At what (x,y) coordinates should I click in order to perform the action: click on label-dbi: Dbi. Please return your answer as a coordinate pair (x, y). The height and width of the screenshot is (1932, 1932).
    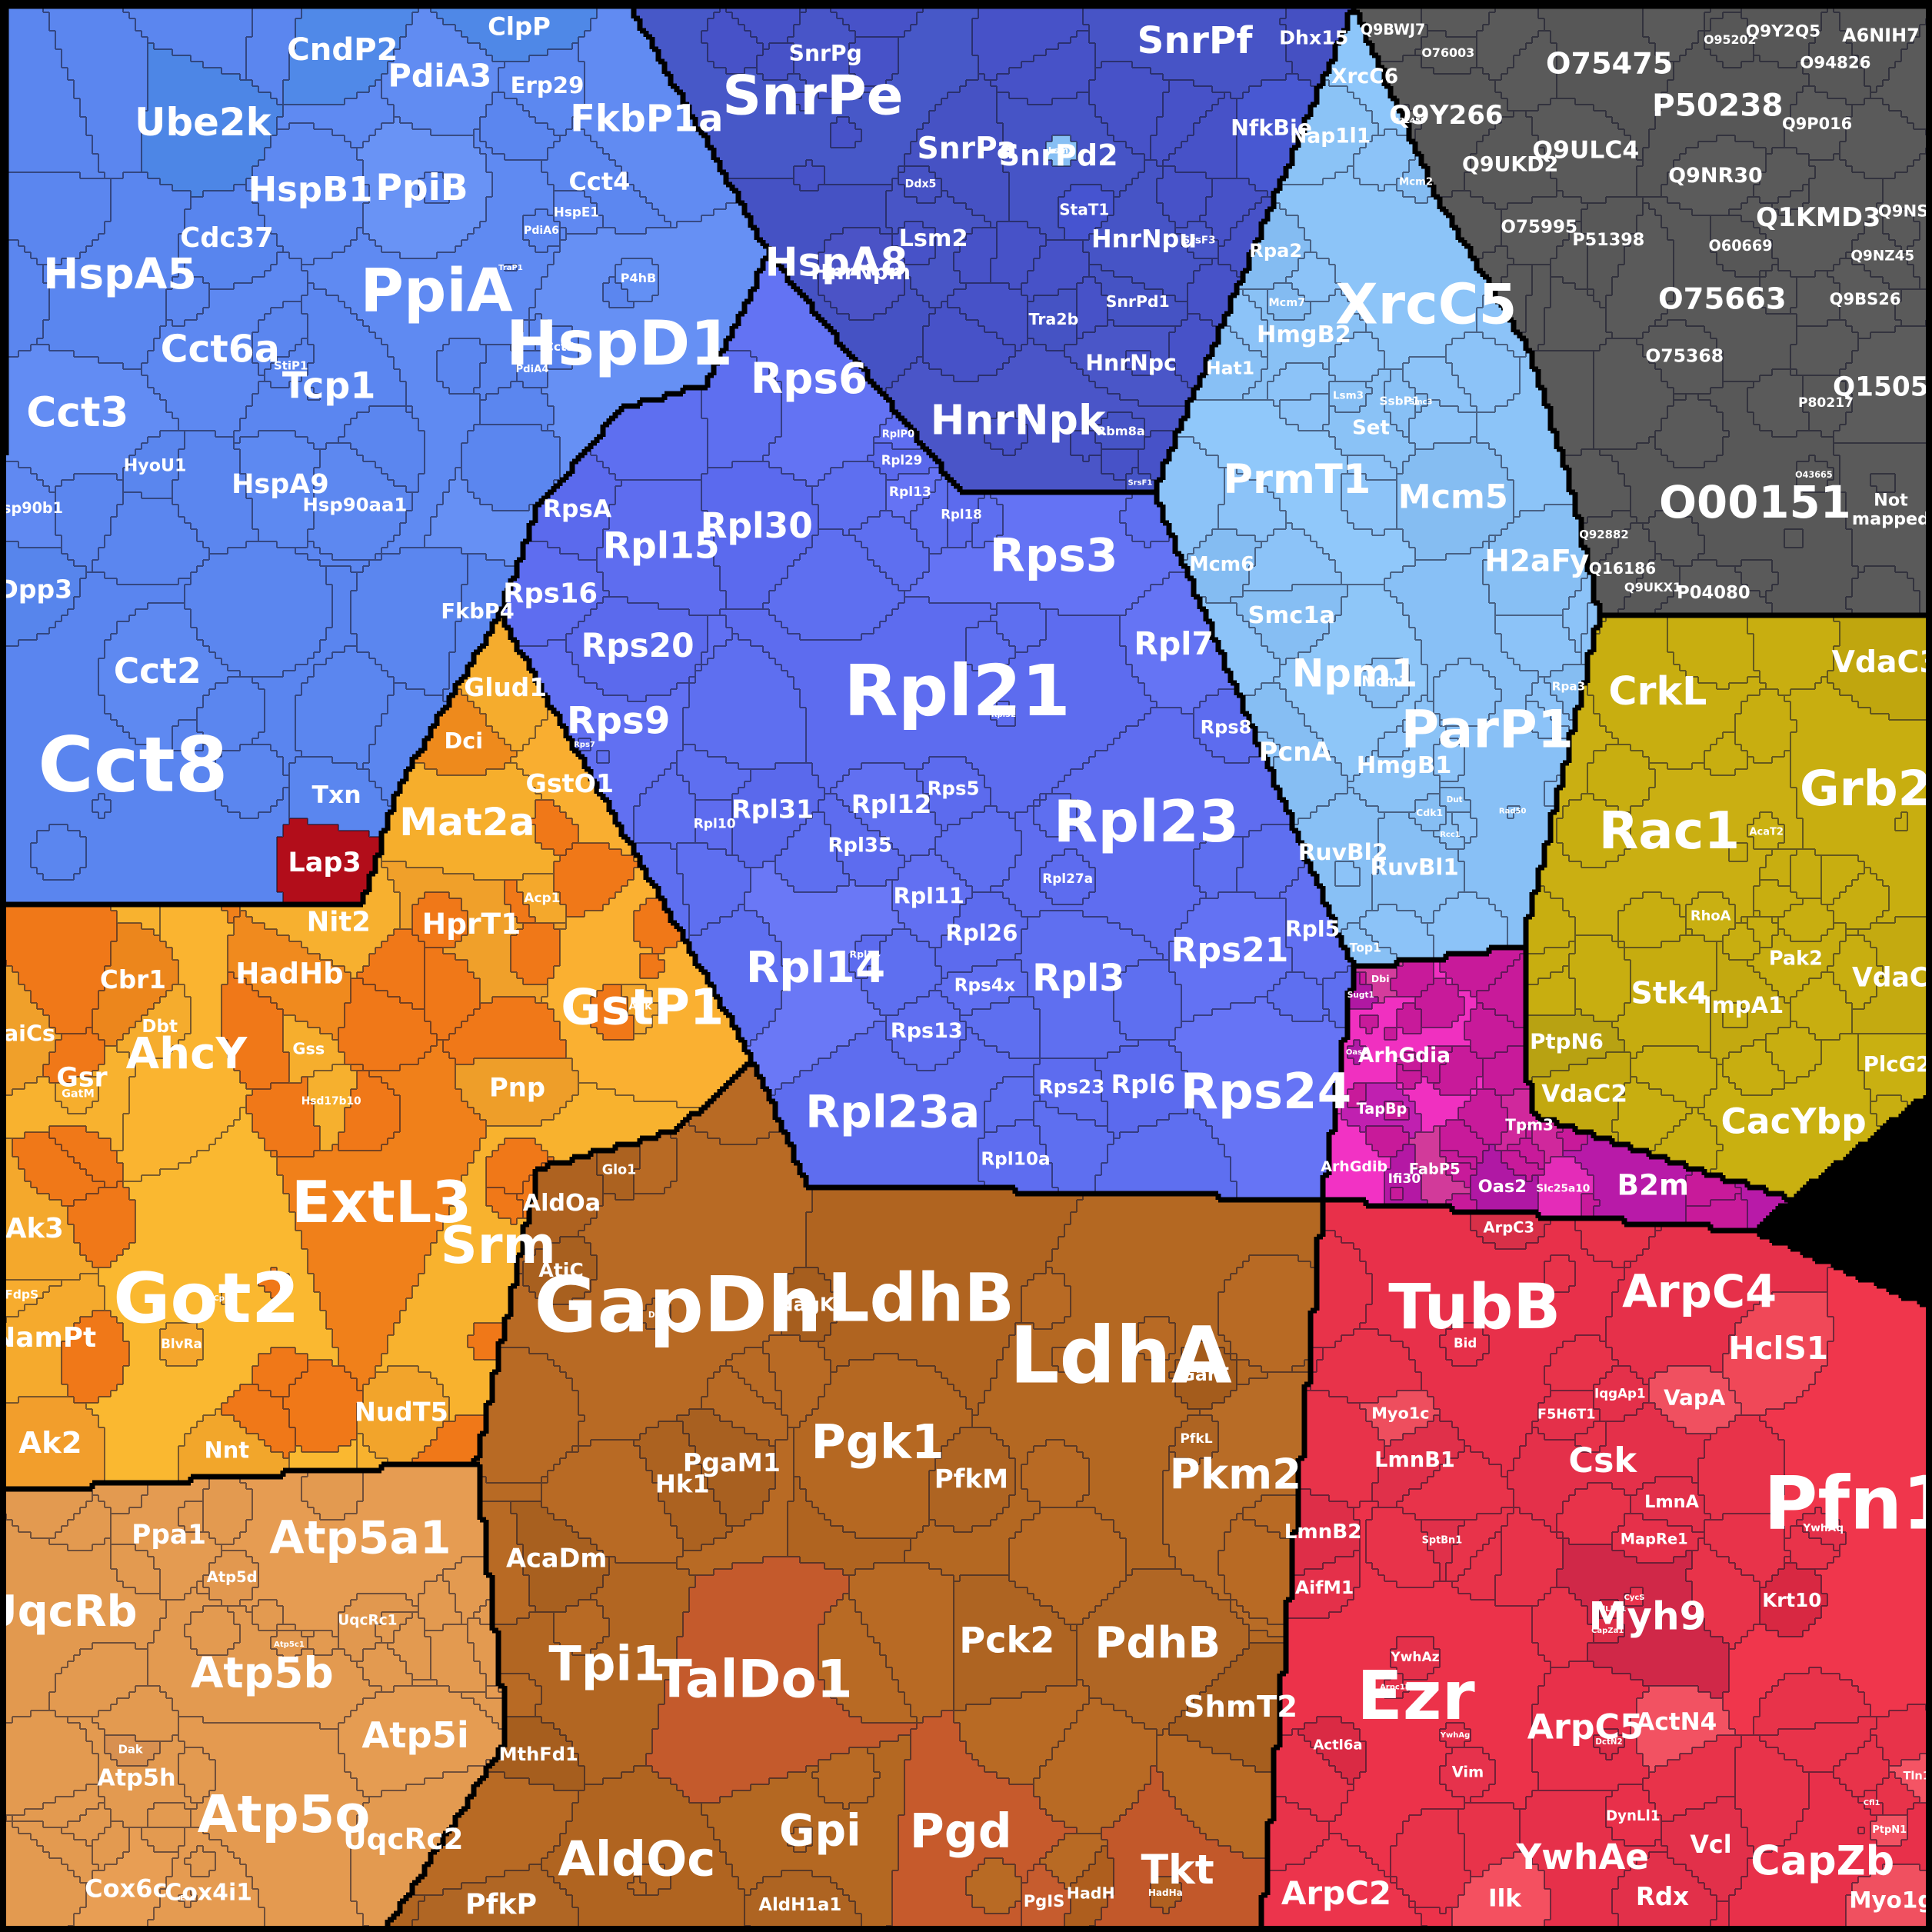
    Looking at the image, I should click on (1380, 978).